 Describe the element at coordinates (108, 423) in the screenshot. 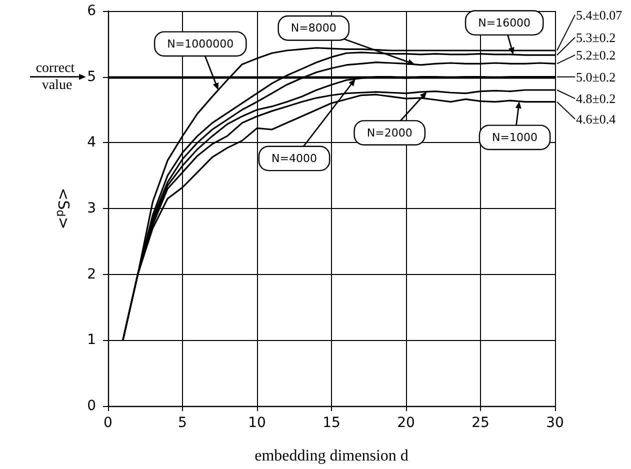

I see `x-tick-label: 0` at that location.